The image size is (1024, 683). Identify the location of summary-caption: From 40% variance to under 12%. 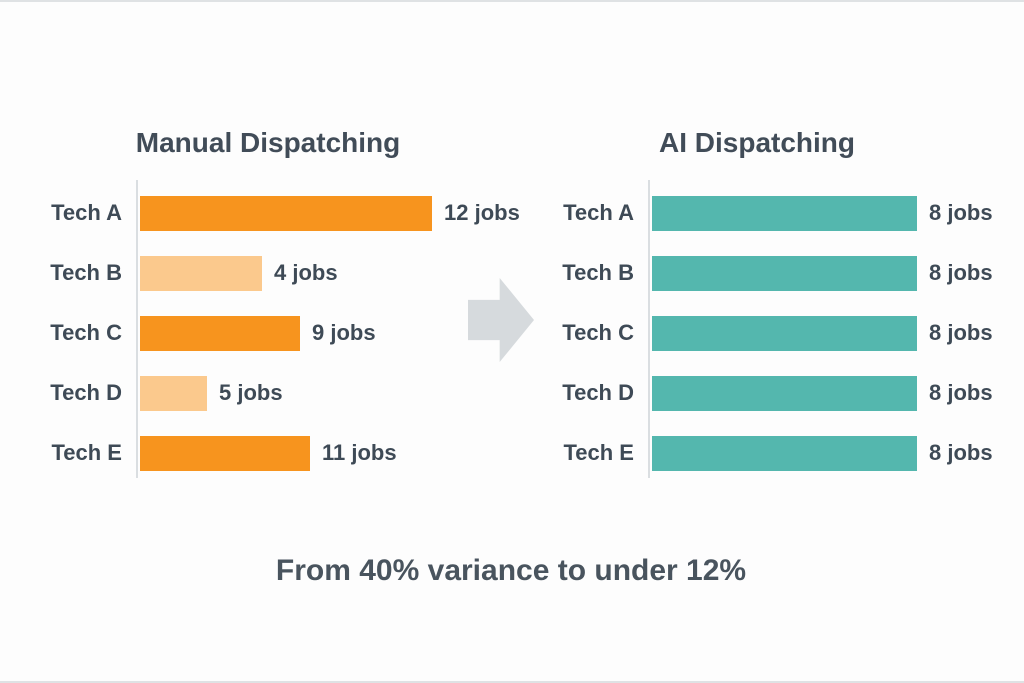
(511, 570).